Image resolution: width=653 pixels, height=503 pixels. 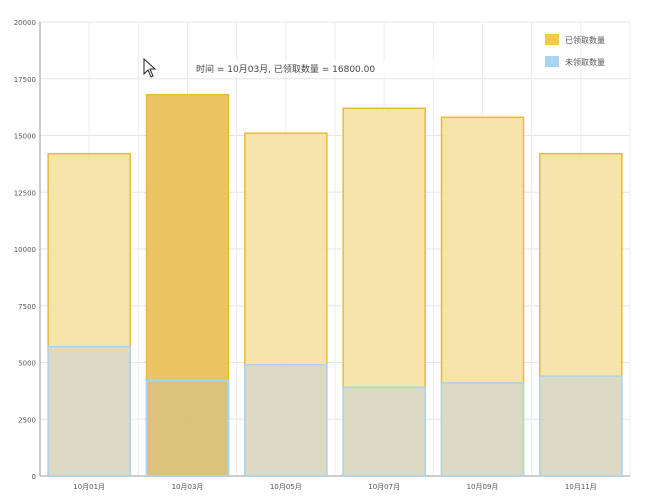 I want to click on bar-未领取数量-10月05月, so click(x=286, y=420).